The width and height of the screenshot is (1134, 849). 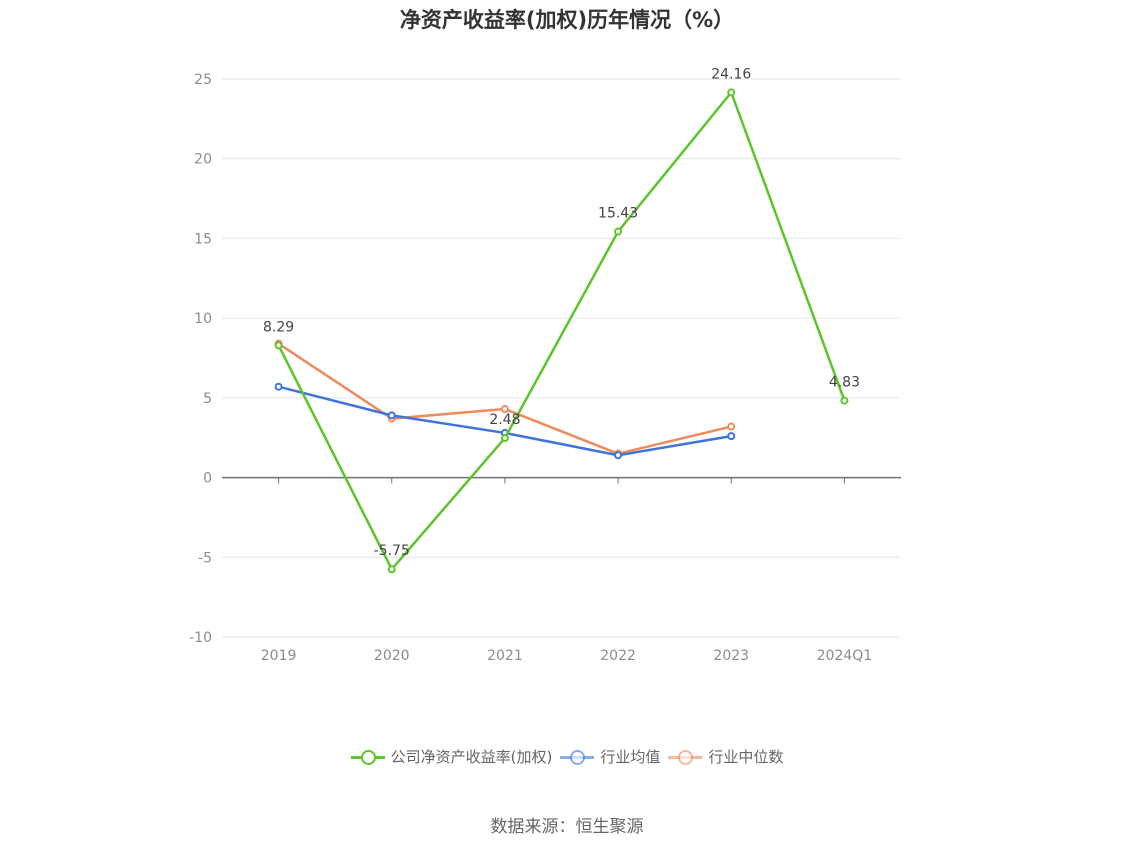 I want to click on chart-title: 净资产收益率(加权)历年情况（%）, so click(x=567, y=20).